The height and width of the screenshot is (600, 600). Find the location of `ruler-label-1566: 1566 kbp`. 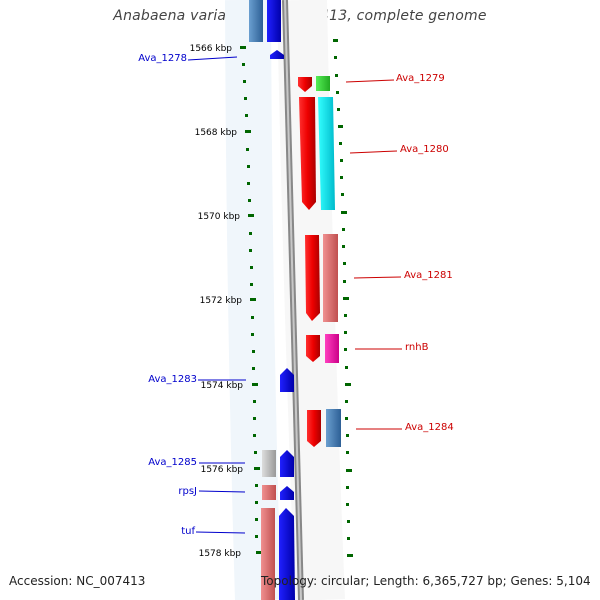

ruler-label-1566: 1566 kbp is located at coordinates (211, 49).